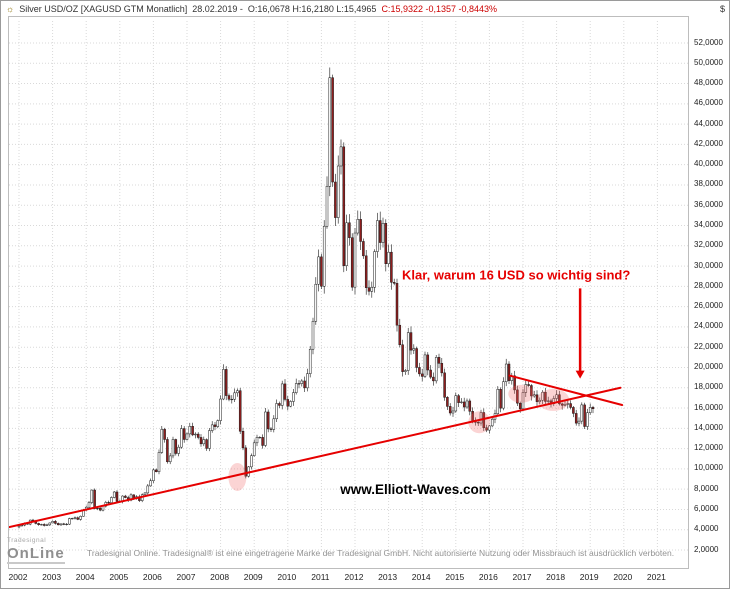  What do you see at coordinates (706, 549) in the screenshot?
I see `y-axis-tick-label: 2,0000` at bounding box center [706, 549].